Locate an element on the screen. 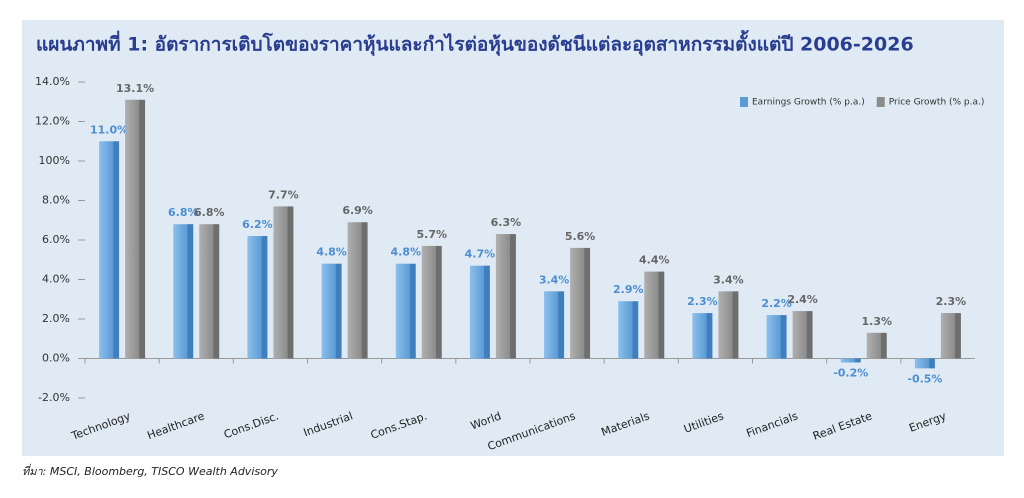 The image size is (1024, 498). legend-label: Earnings Growth (% p.a.) is located at coordinates (808, 103).